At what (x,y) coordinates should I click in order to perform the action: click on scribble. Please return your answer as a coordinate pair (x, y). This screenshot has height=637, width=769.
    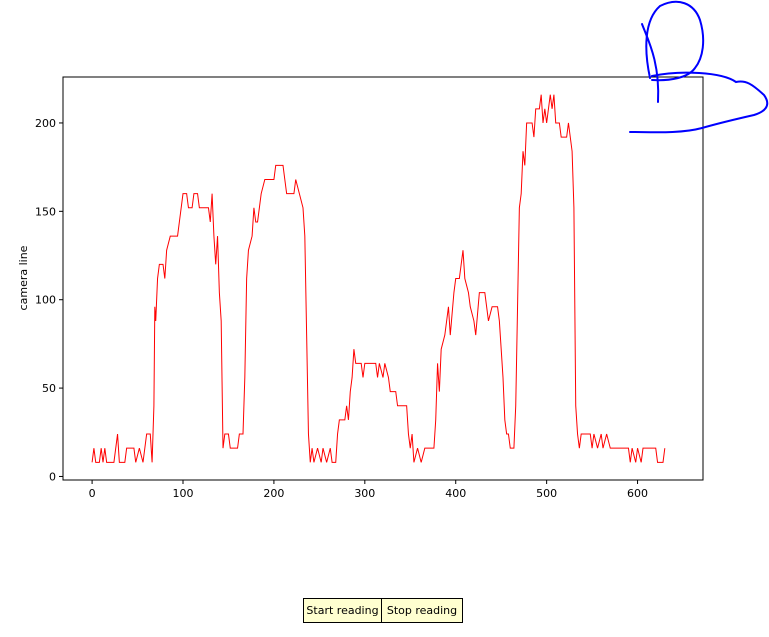
    Looking at the image, I should click on (699, 67).